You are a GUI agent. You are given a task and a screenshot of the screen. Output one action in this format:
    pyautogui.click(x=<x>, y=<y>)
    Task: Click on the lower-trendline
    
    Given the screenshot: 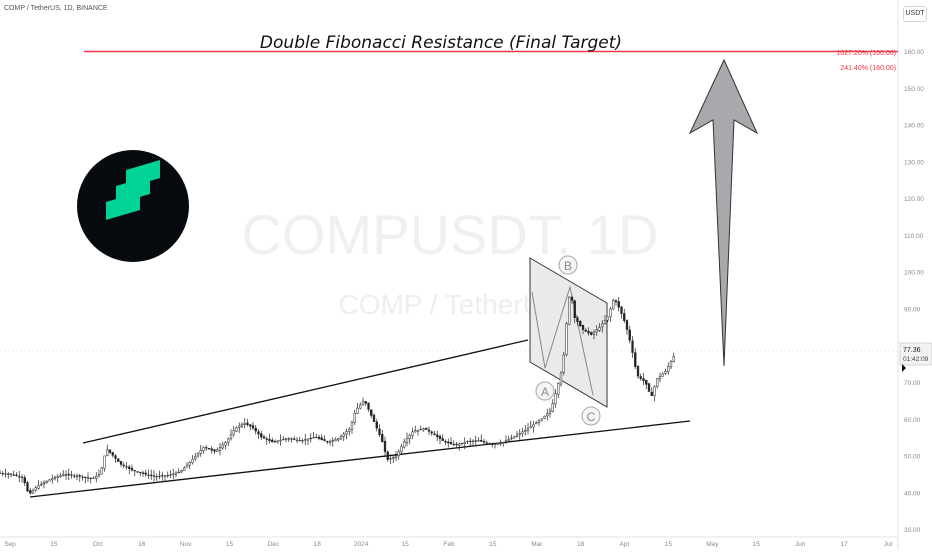 What is the action you would take?
    pyautogui.click(x=360, y=459)
    